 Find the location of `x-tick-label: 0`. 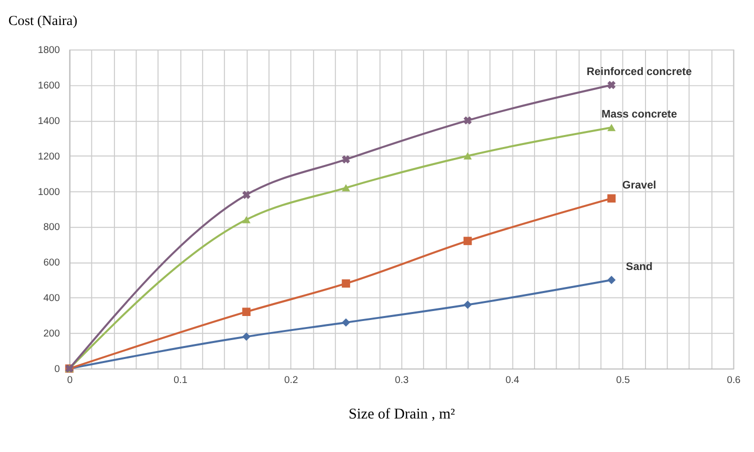

x-tick-label: 0 is located at coordinates (70, 380).